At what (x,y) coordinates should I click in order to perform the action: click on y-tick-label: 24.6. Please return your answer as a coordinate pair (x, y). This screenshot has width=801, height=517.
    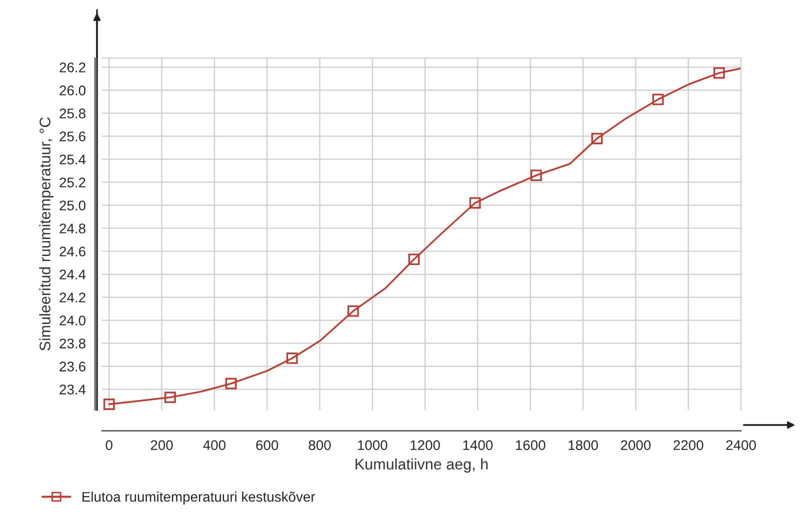
    Looking at the image, I should click on (73, 251).